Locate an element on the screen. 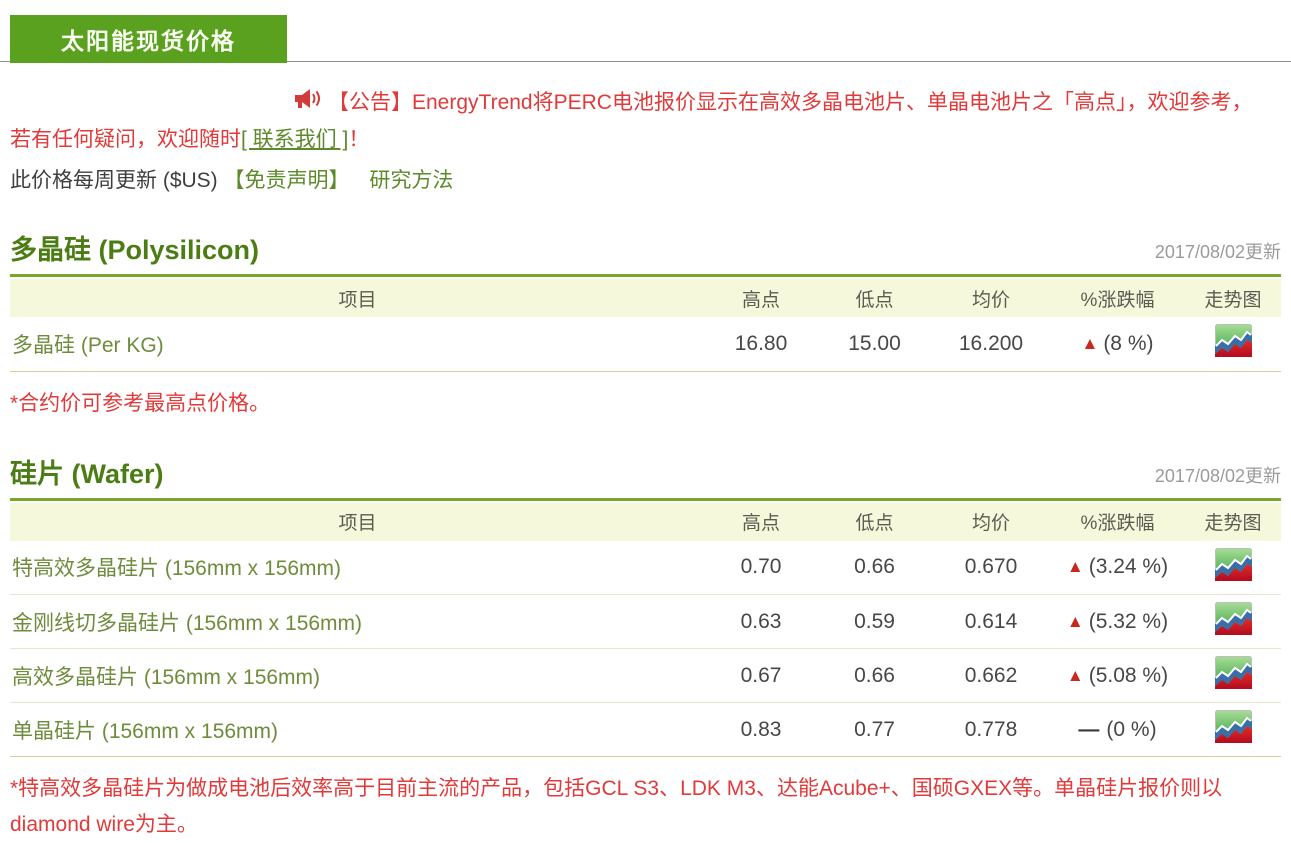 This screenshot has width=1291, height=843. page-title-tab: 太阳能现货价格 is located at coordinates (148, 39).